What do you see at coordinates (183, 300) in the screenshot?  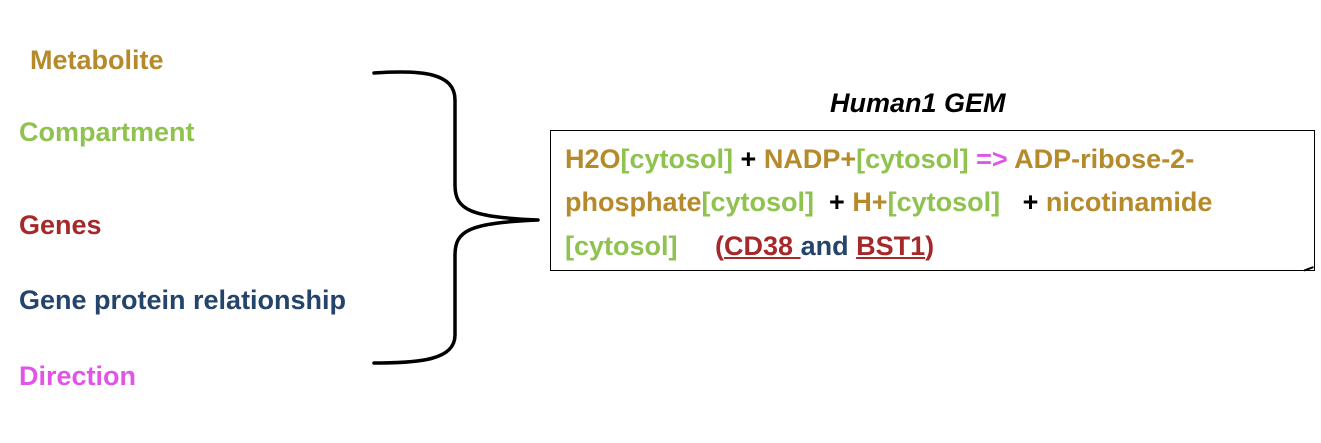 I see `legend-gene-protein-relationship: Gene protein relationship` at bounding box center [183, 300].